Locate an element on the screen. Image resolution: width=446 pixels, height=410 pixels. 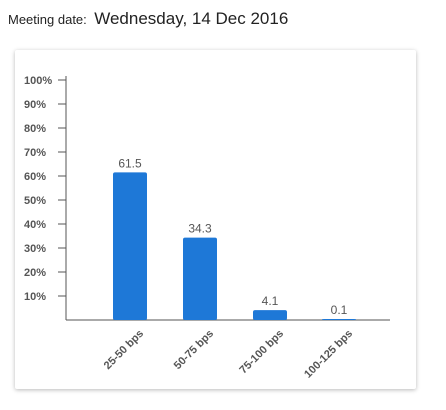
bar-value-label: 4.1 is located at coordinates (270, 301).